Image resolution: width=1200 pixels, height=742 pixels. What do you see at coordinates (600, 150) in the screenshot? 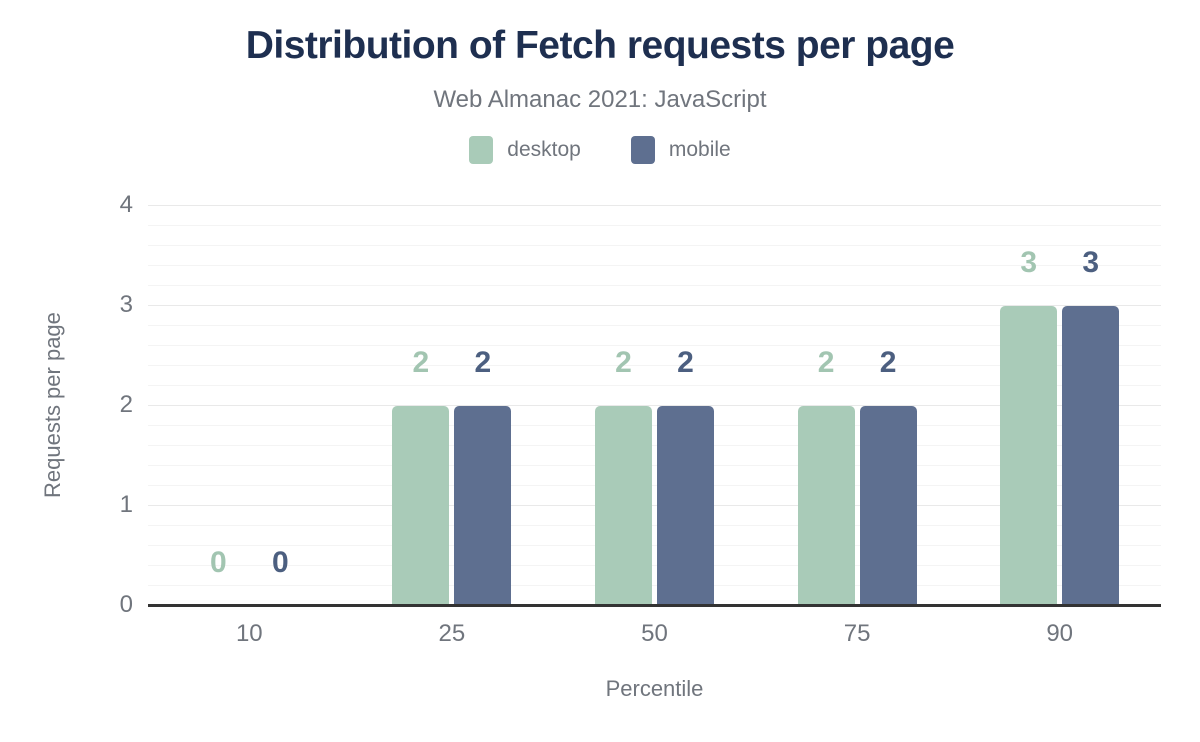
I see `legend: desktop mobile` at bounding box center [600, 150].